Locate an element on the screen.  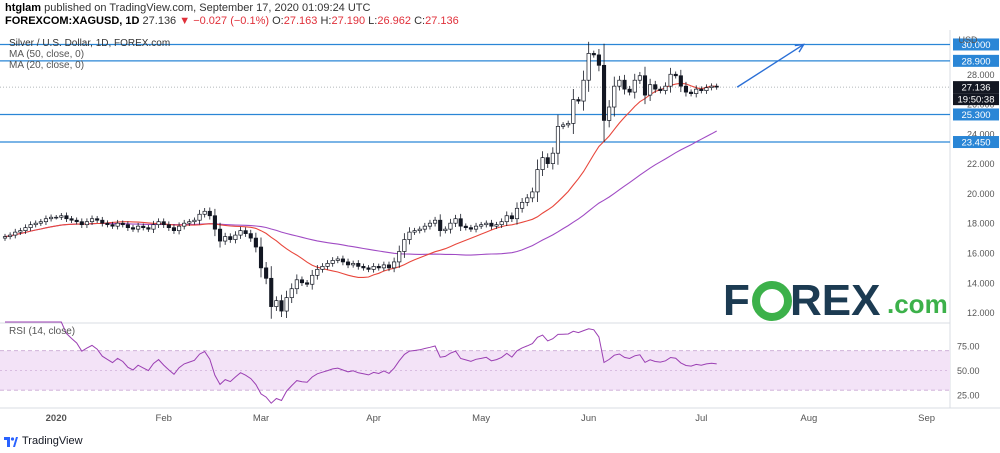
down-arrow-icon: ▼ is located at coordinates (185, 21).